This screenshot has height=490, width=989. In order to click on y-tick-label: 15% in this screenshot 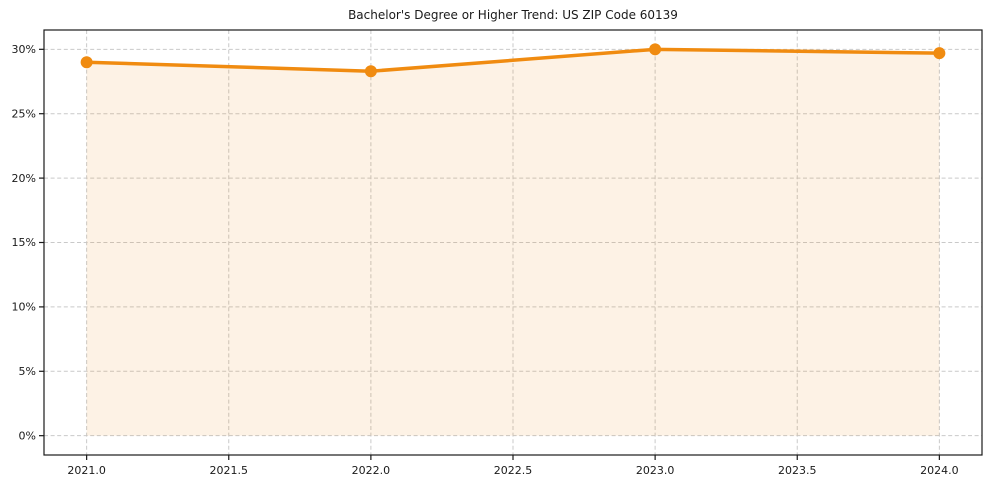, I will do `click(24, 242)`.